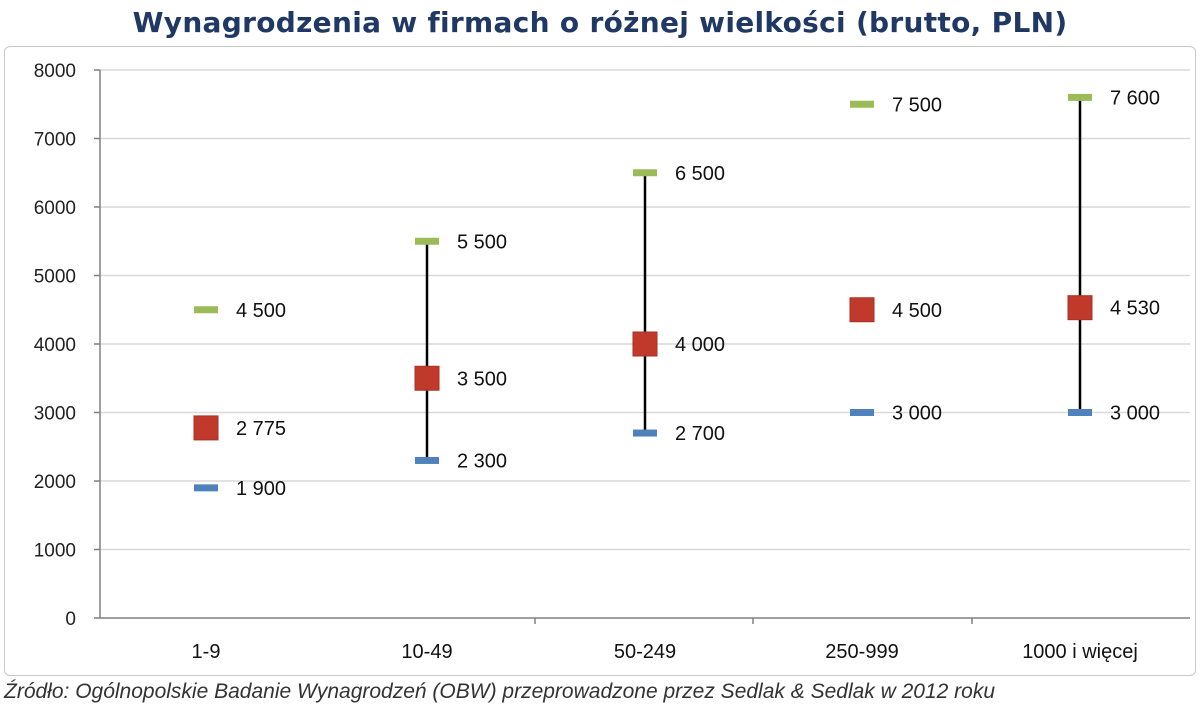  I want to click on y-tick-label: 8000, so click(55, 71).